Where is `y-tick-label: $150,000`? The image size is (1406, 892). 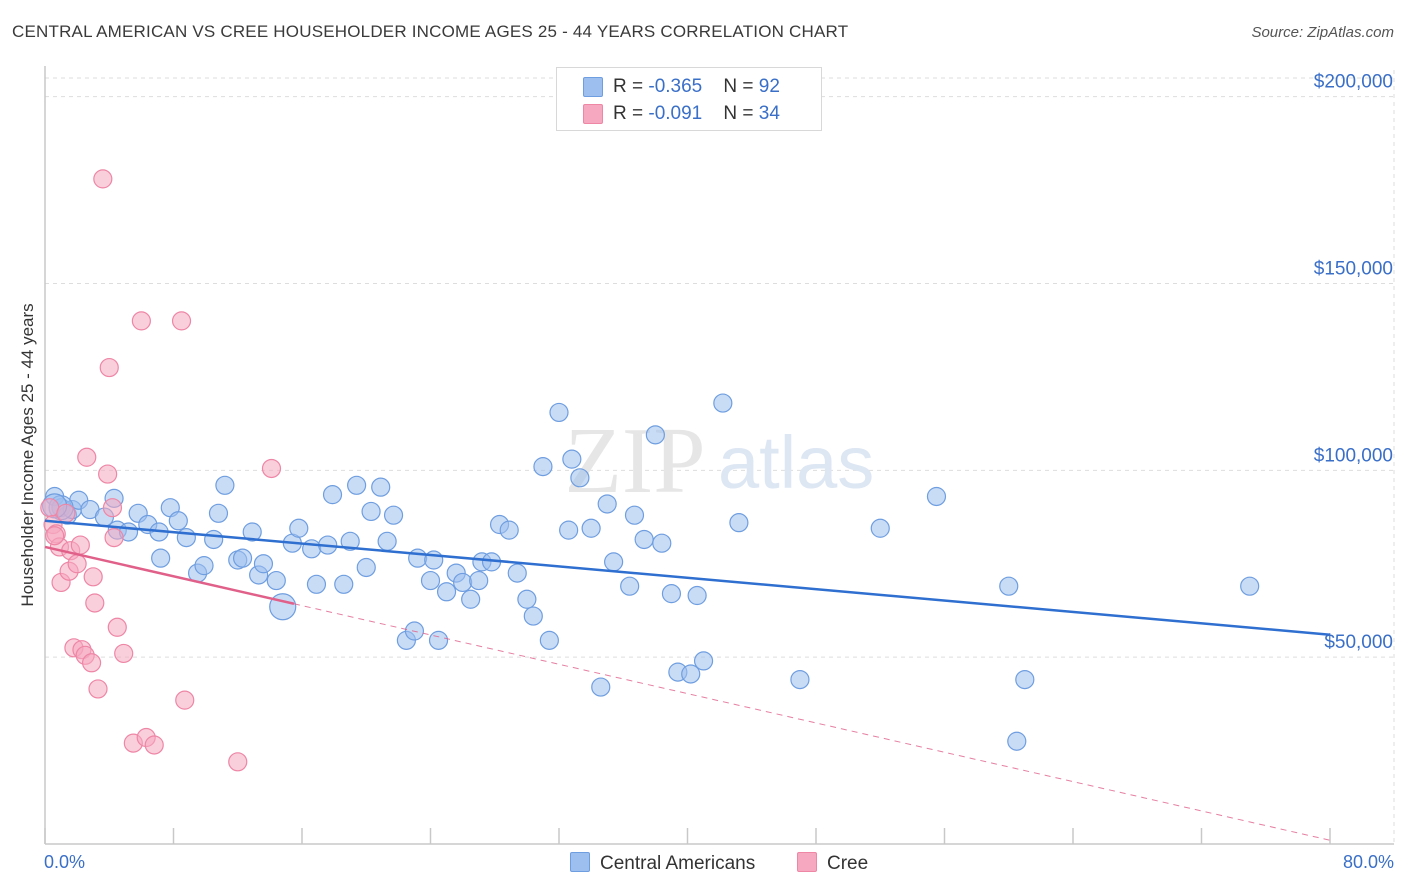 y-tick-label: $150,000 is located at coordinates (1353, 269).